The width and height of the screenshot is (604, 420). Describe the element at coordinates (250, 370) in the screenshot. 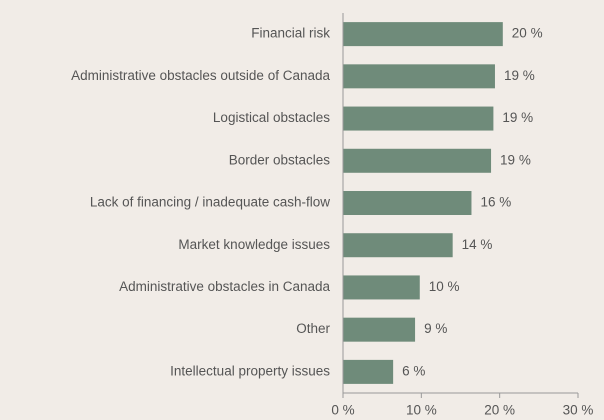

I see `category-label: Intellectual property issues` at that location.